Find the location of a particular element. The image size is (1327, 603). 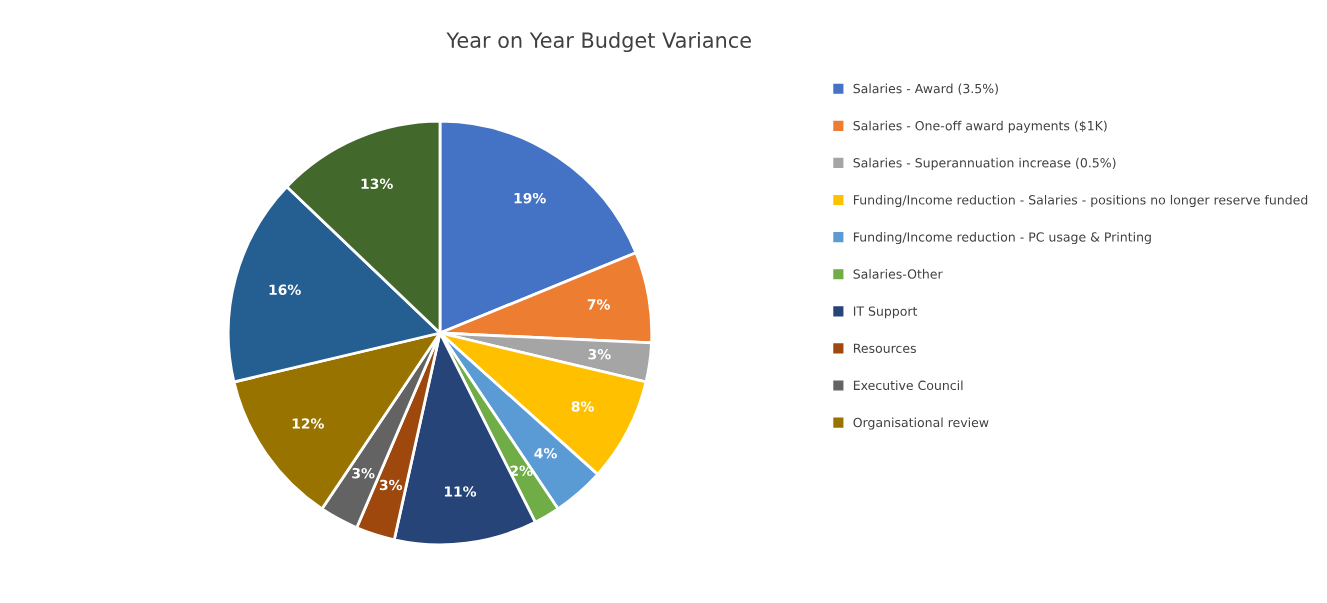

legend-label: Salaries - Award (3.5%) is located at coordinates (925, 89).